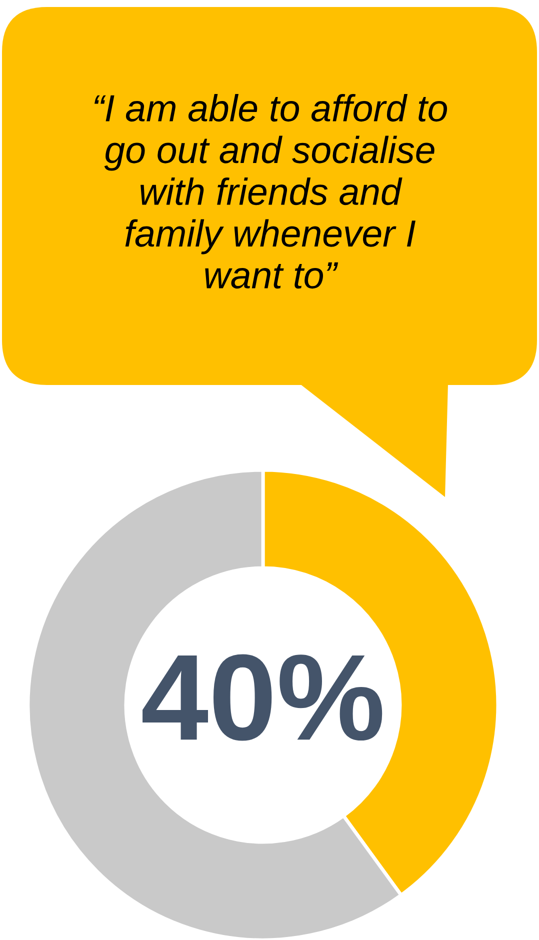 The width and height of the screenshot is (539, 940). Describe the element at coordinates (262, 697) in the screenshot. I see `data-label: 40%` at that location.